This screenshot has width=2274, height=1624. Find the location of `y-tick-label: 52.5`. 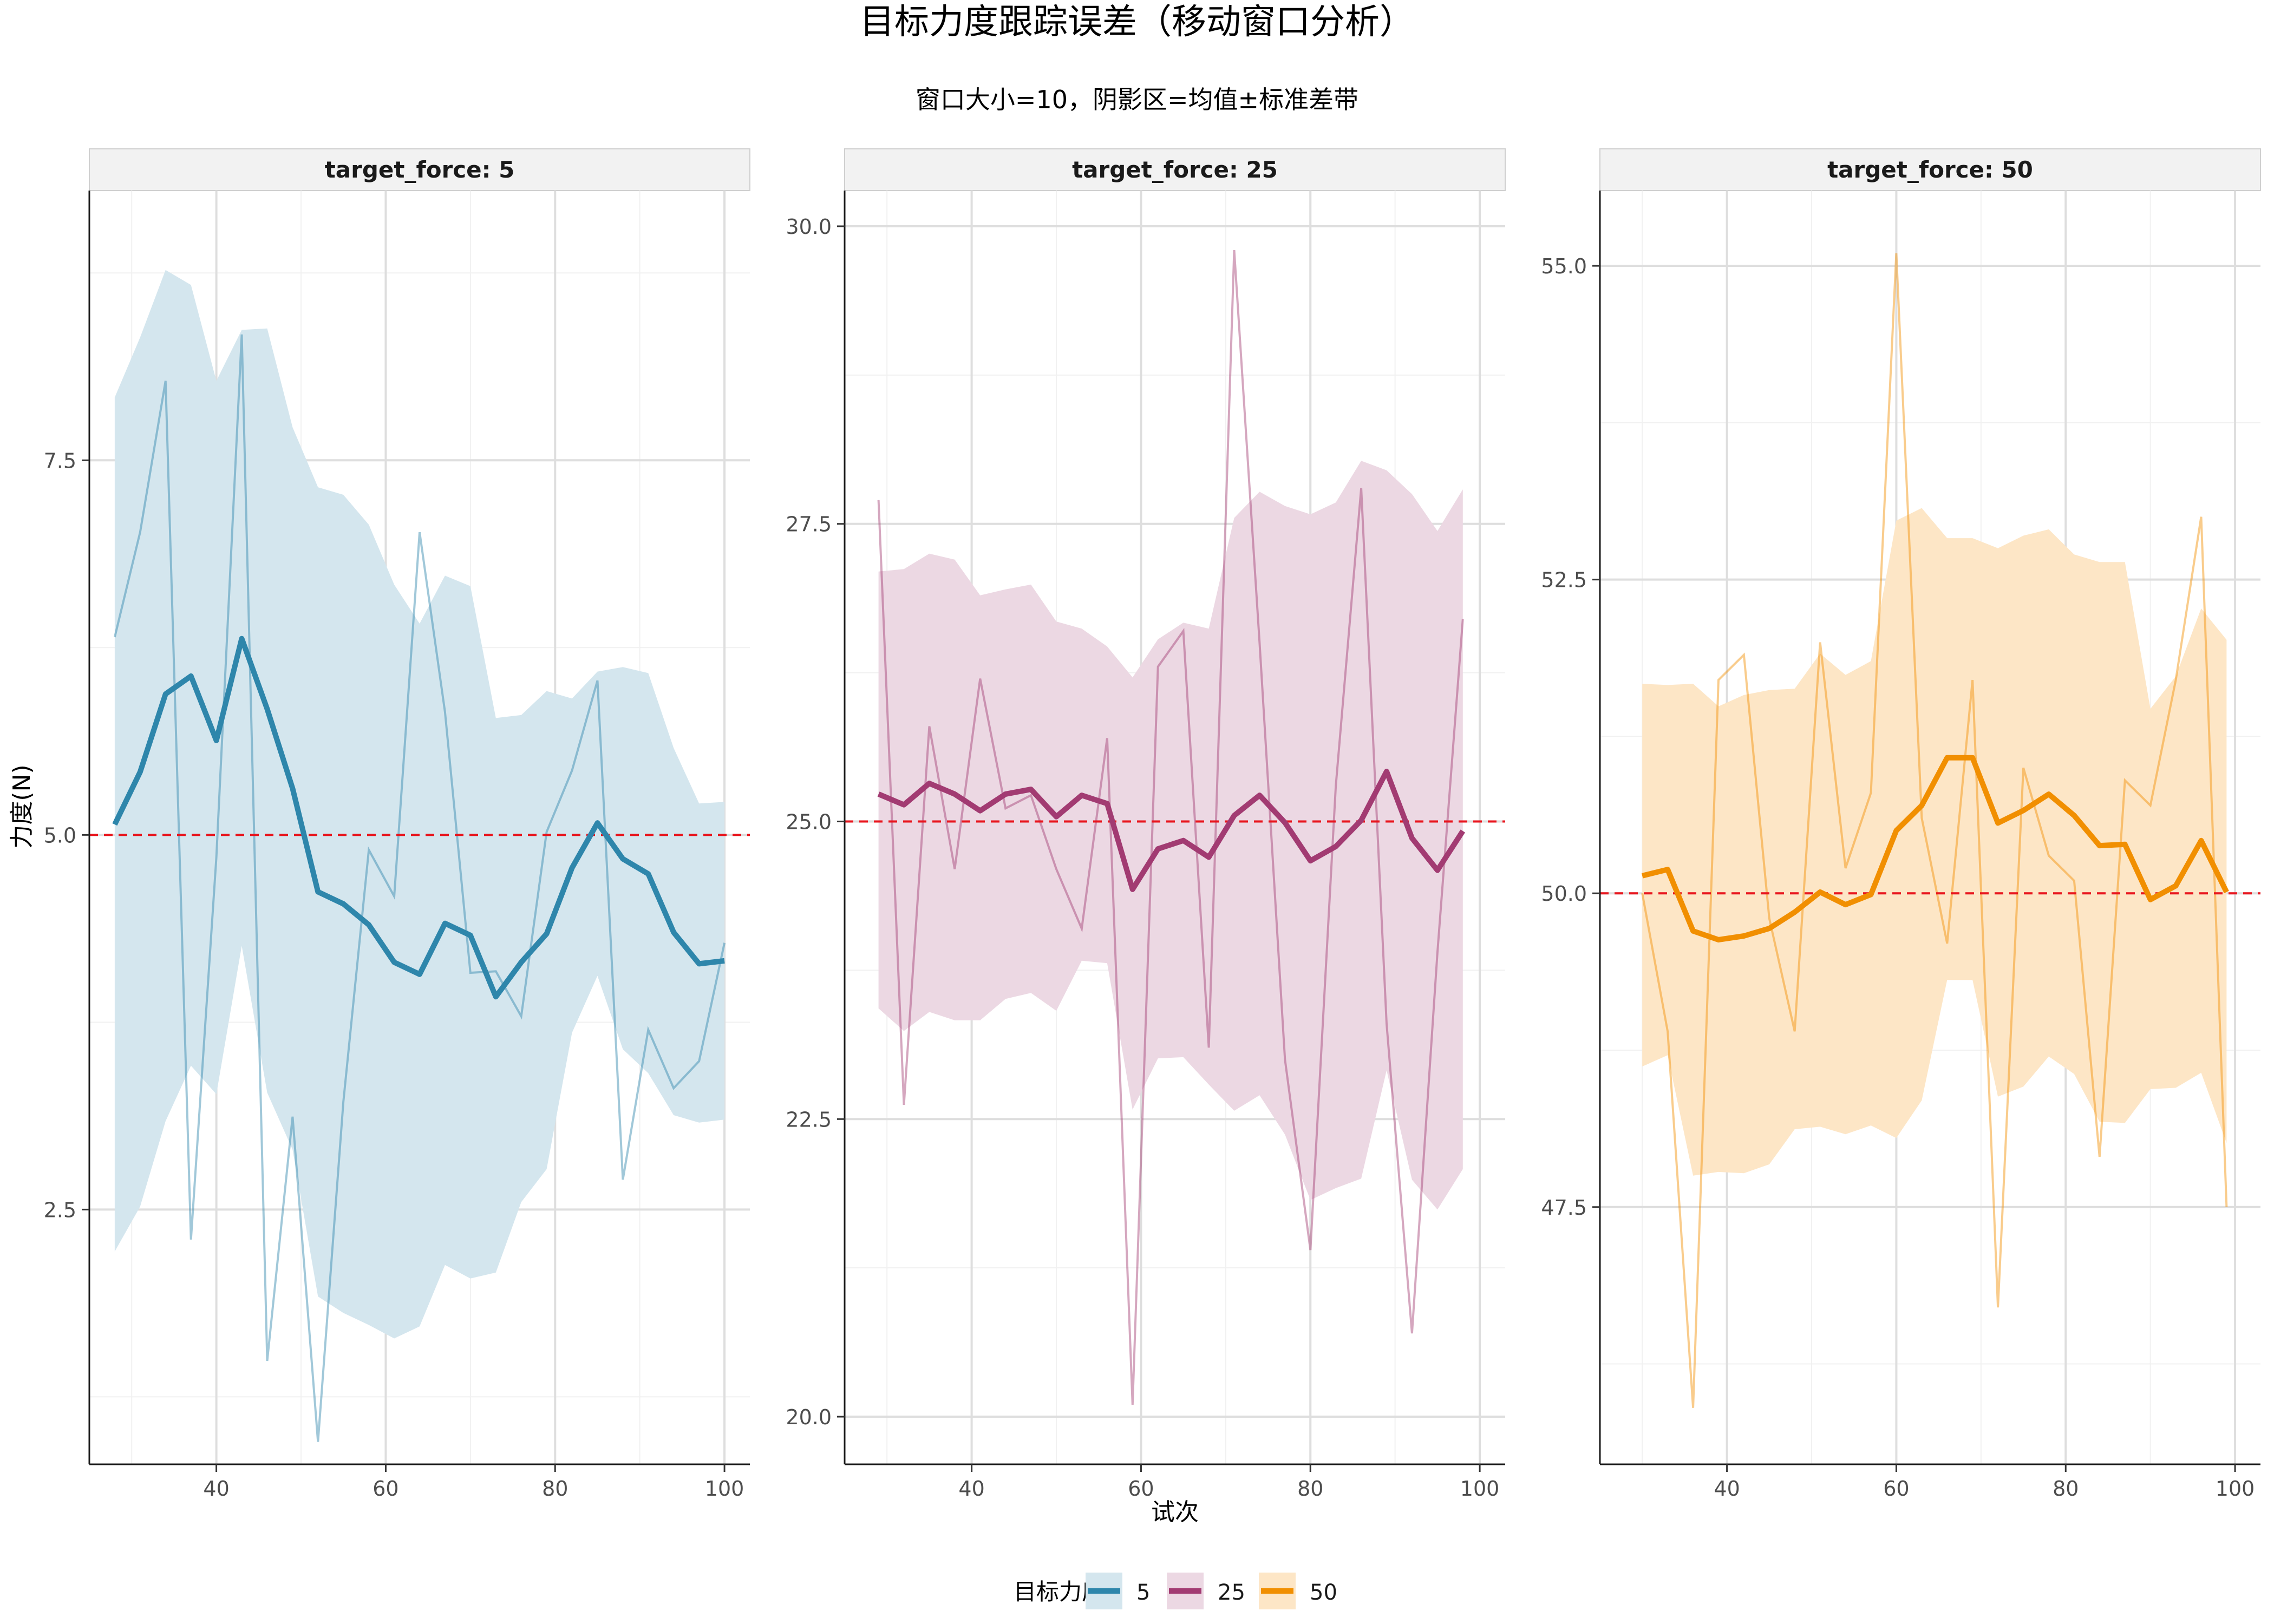

y-tick-label: 52.5 is located at coordinates (1564, 580).